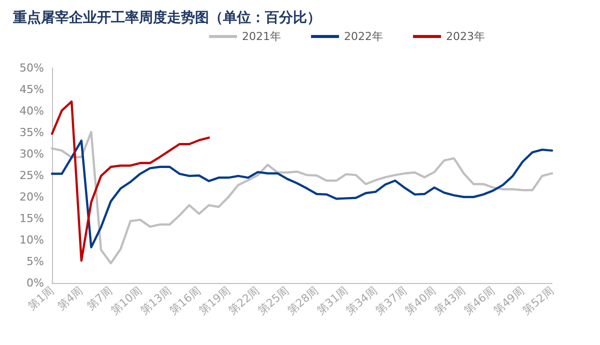 The height and width of the screenshot is (345, 600). I want to click on y-tick-label: 45%, so click(32, 89).